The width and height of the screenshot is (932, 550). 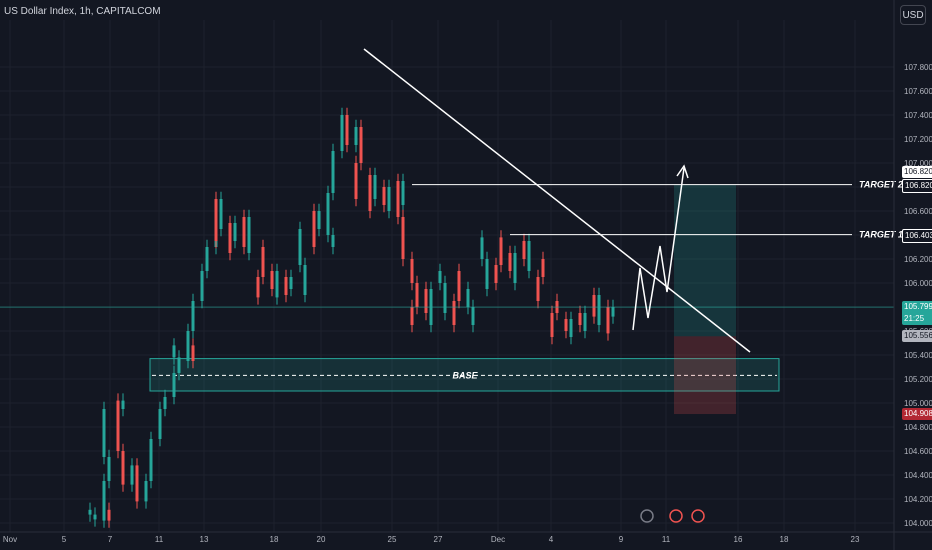 What do you see at coordinates (918, 115) in the screenshot?
I see `y-tick-label: 107.400` at bounding box center [918, 115].